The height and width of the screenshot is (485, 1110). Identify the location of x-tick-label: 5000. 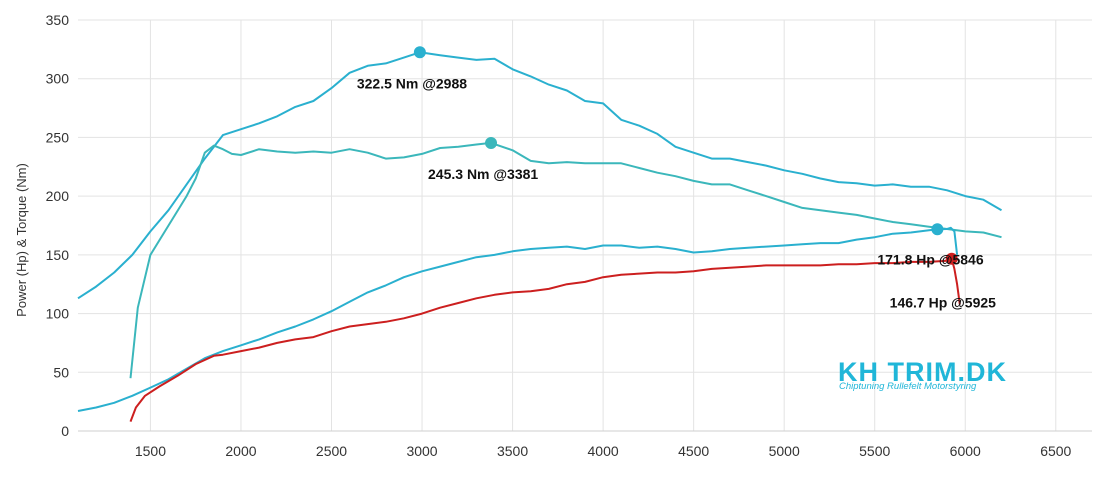
(784, 451).